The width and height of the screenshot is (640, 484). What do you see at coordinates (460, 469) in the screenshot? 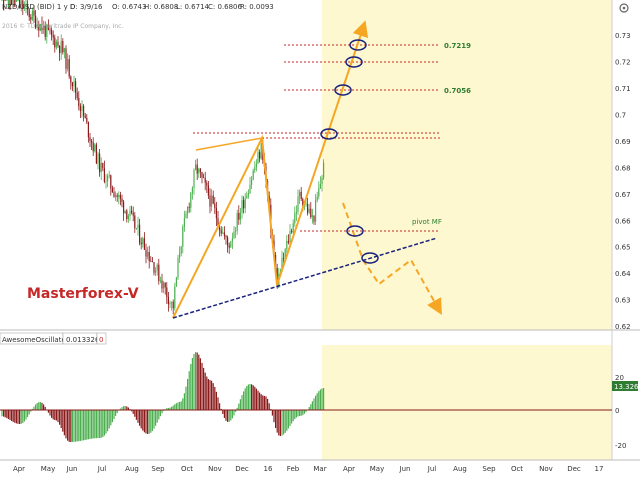
I see `time-tick-16: Aug` at bounding box center [460, 469].